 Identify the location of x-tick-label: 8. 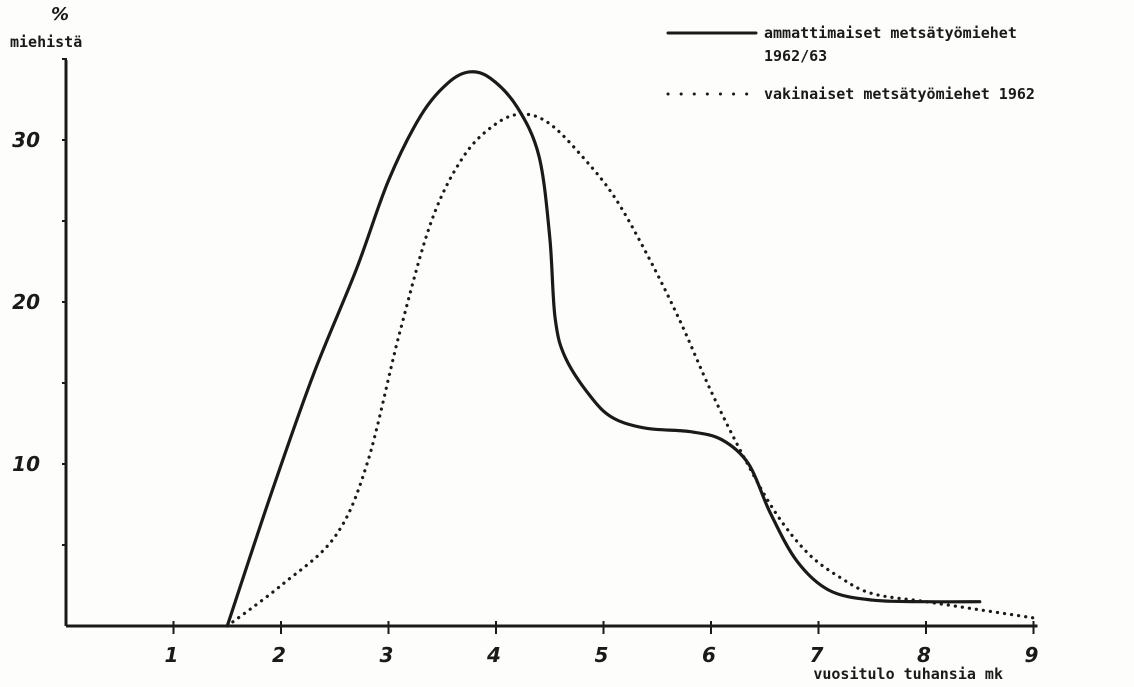
(924, 655).